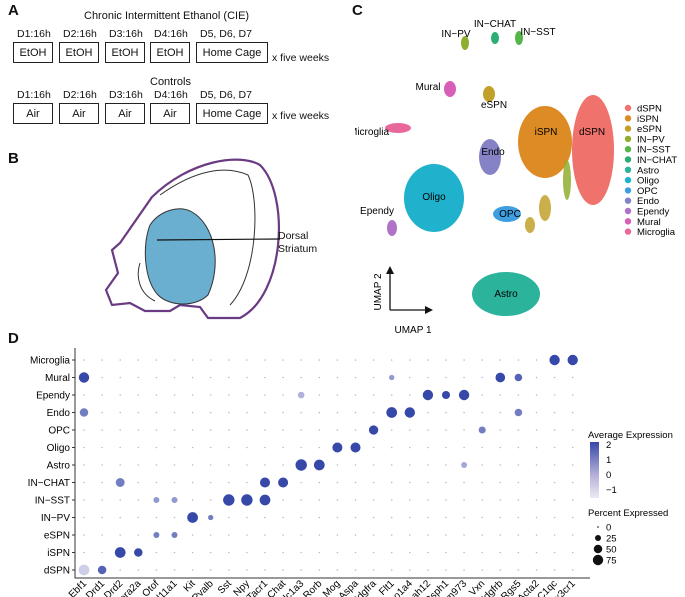  What do you see at coordinates (378, 291) in the screenshot?
I see `umap-ylabel: UMAP 2` at bounding box center [378, 291].